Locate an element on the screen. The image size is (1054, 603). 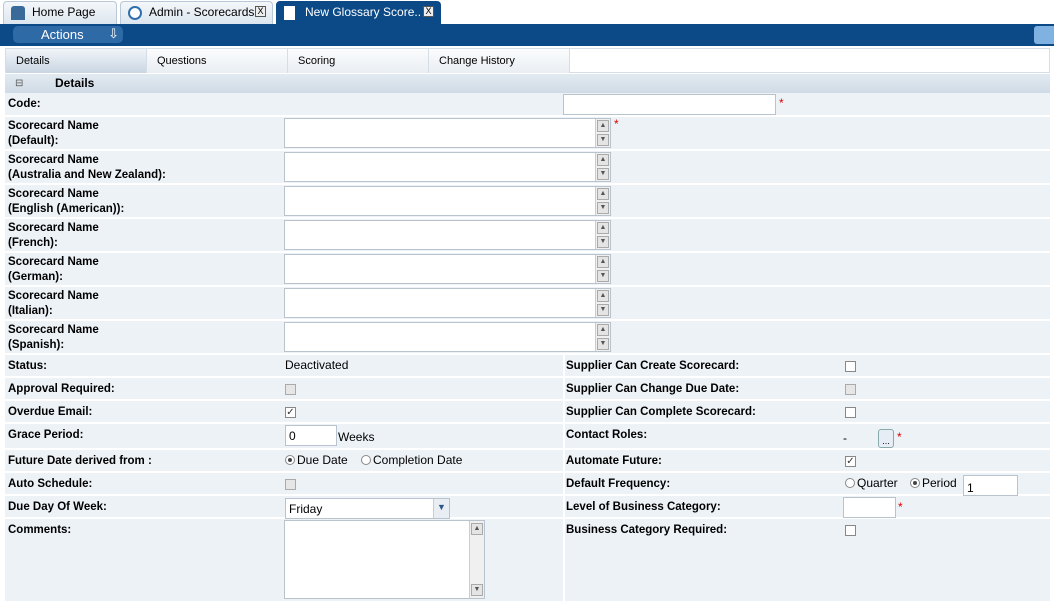
page-tab-new-glossary-scorecard: New Glossary Score.. X is located at coordinates (358, 12).